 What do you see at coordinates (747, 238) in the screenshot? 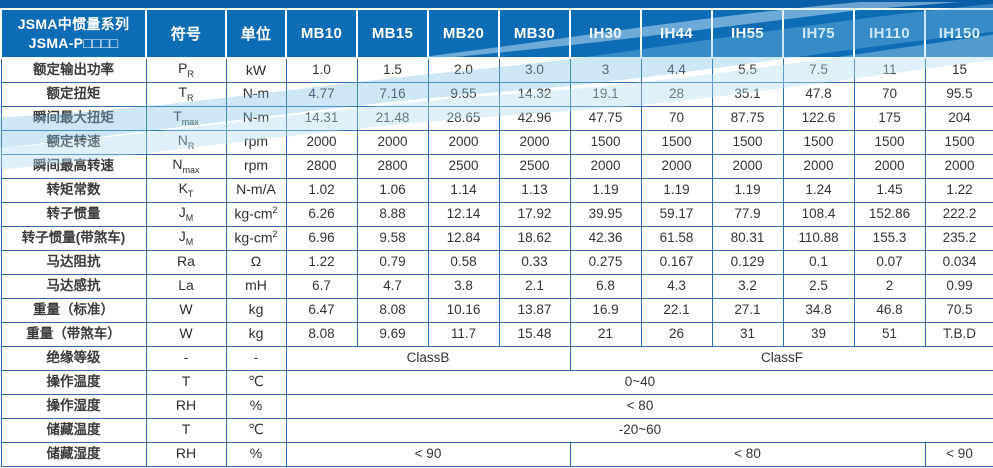
I see `value-cell-ih55: 80.31` at bounding box center [747, 238].